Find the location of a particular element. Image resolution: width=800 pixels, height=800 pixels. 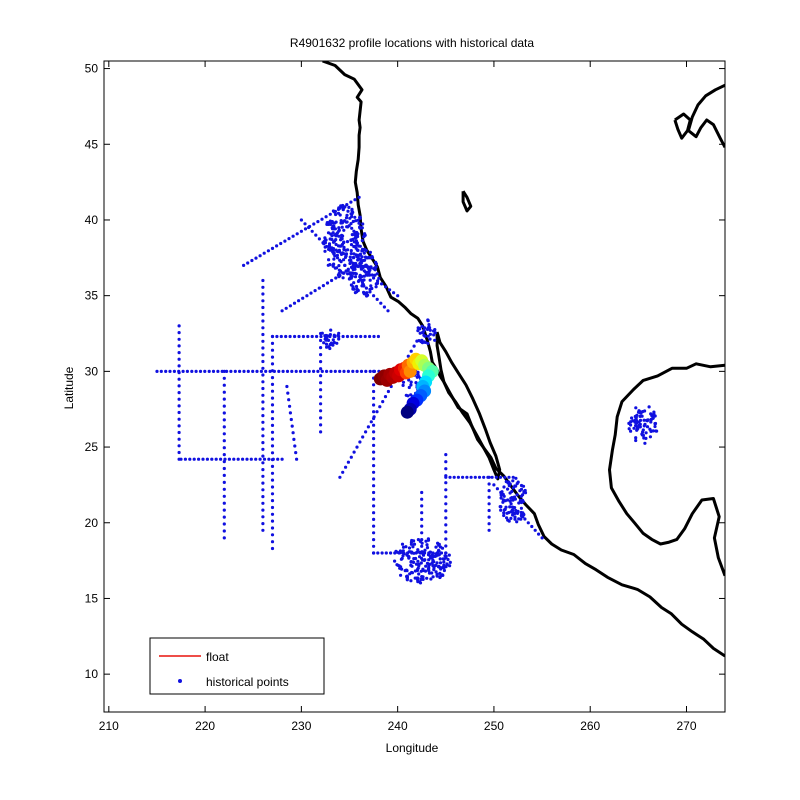

x-tick-label: 230 is located at coordinates (301, 726).